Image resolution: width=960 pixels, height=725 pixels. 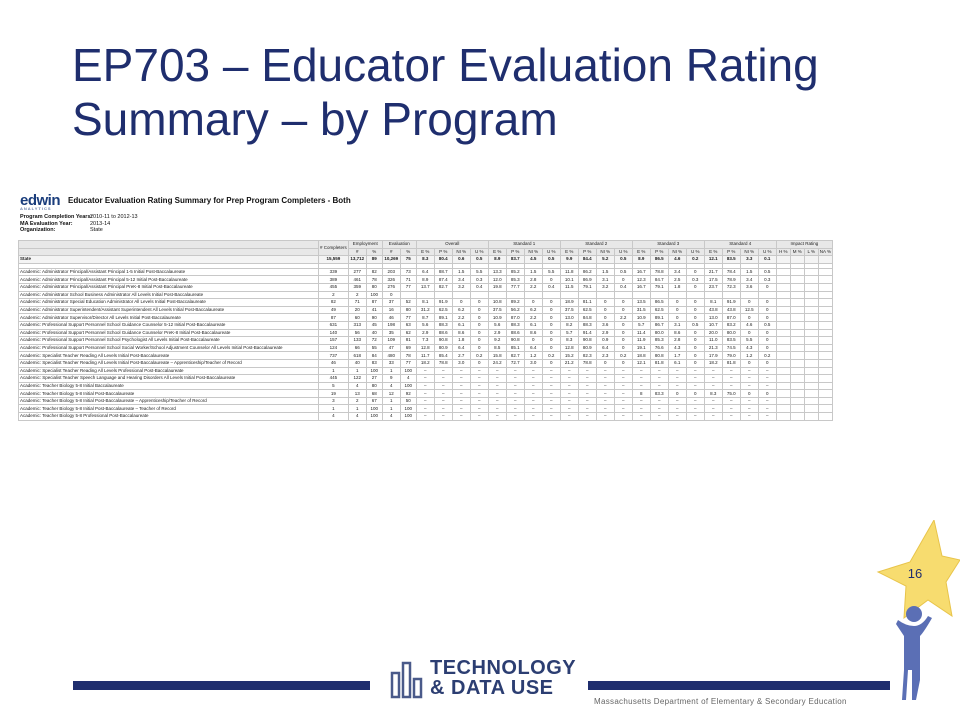 What do you see at coordinates (408, 401) in the screenshot?
I see `table-cell: 50` at bounding box center [408, 401].